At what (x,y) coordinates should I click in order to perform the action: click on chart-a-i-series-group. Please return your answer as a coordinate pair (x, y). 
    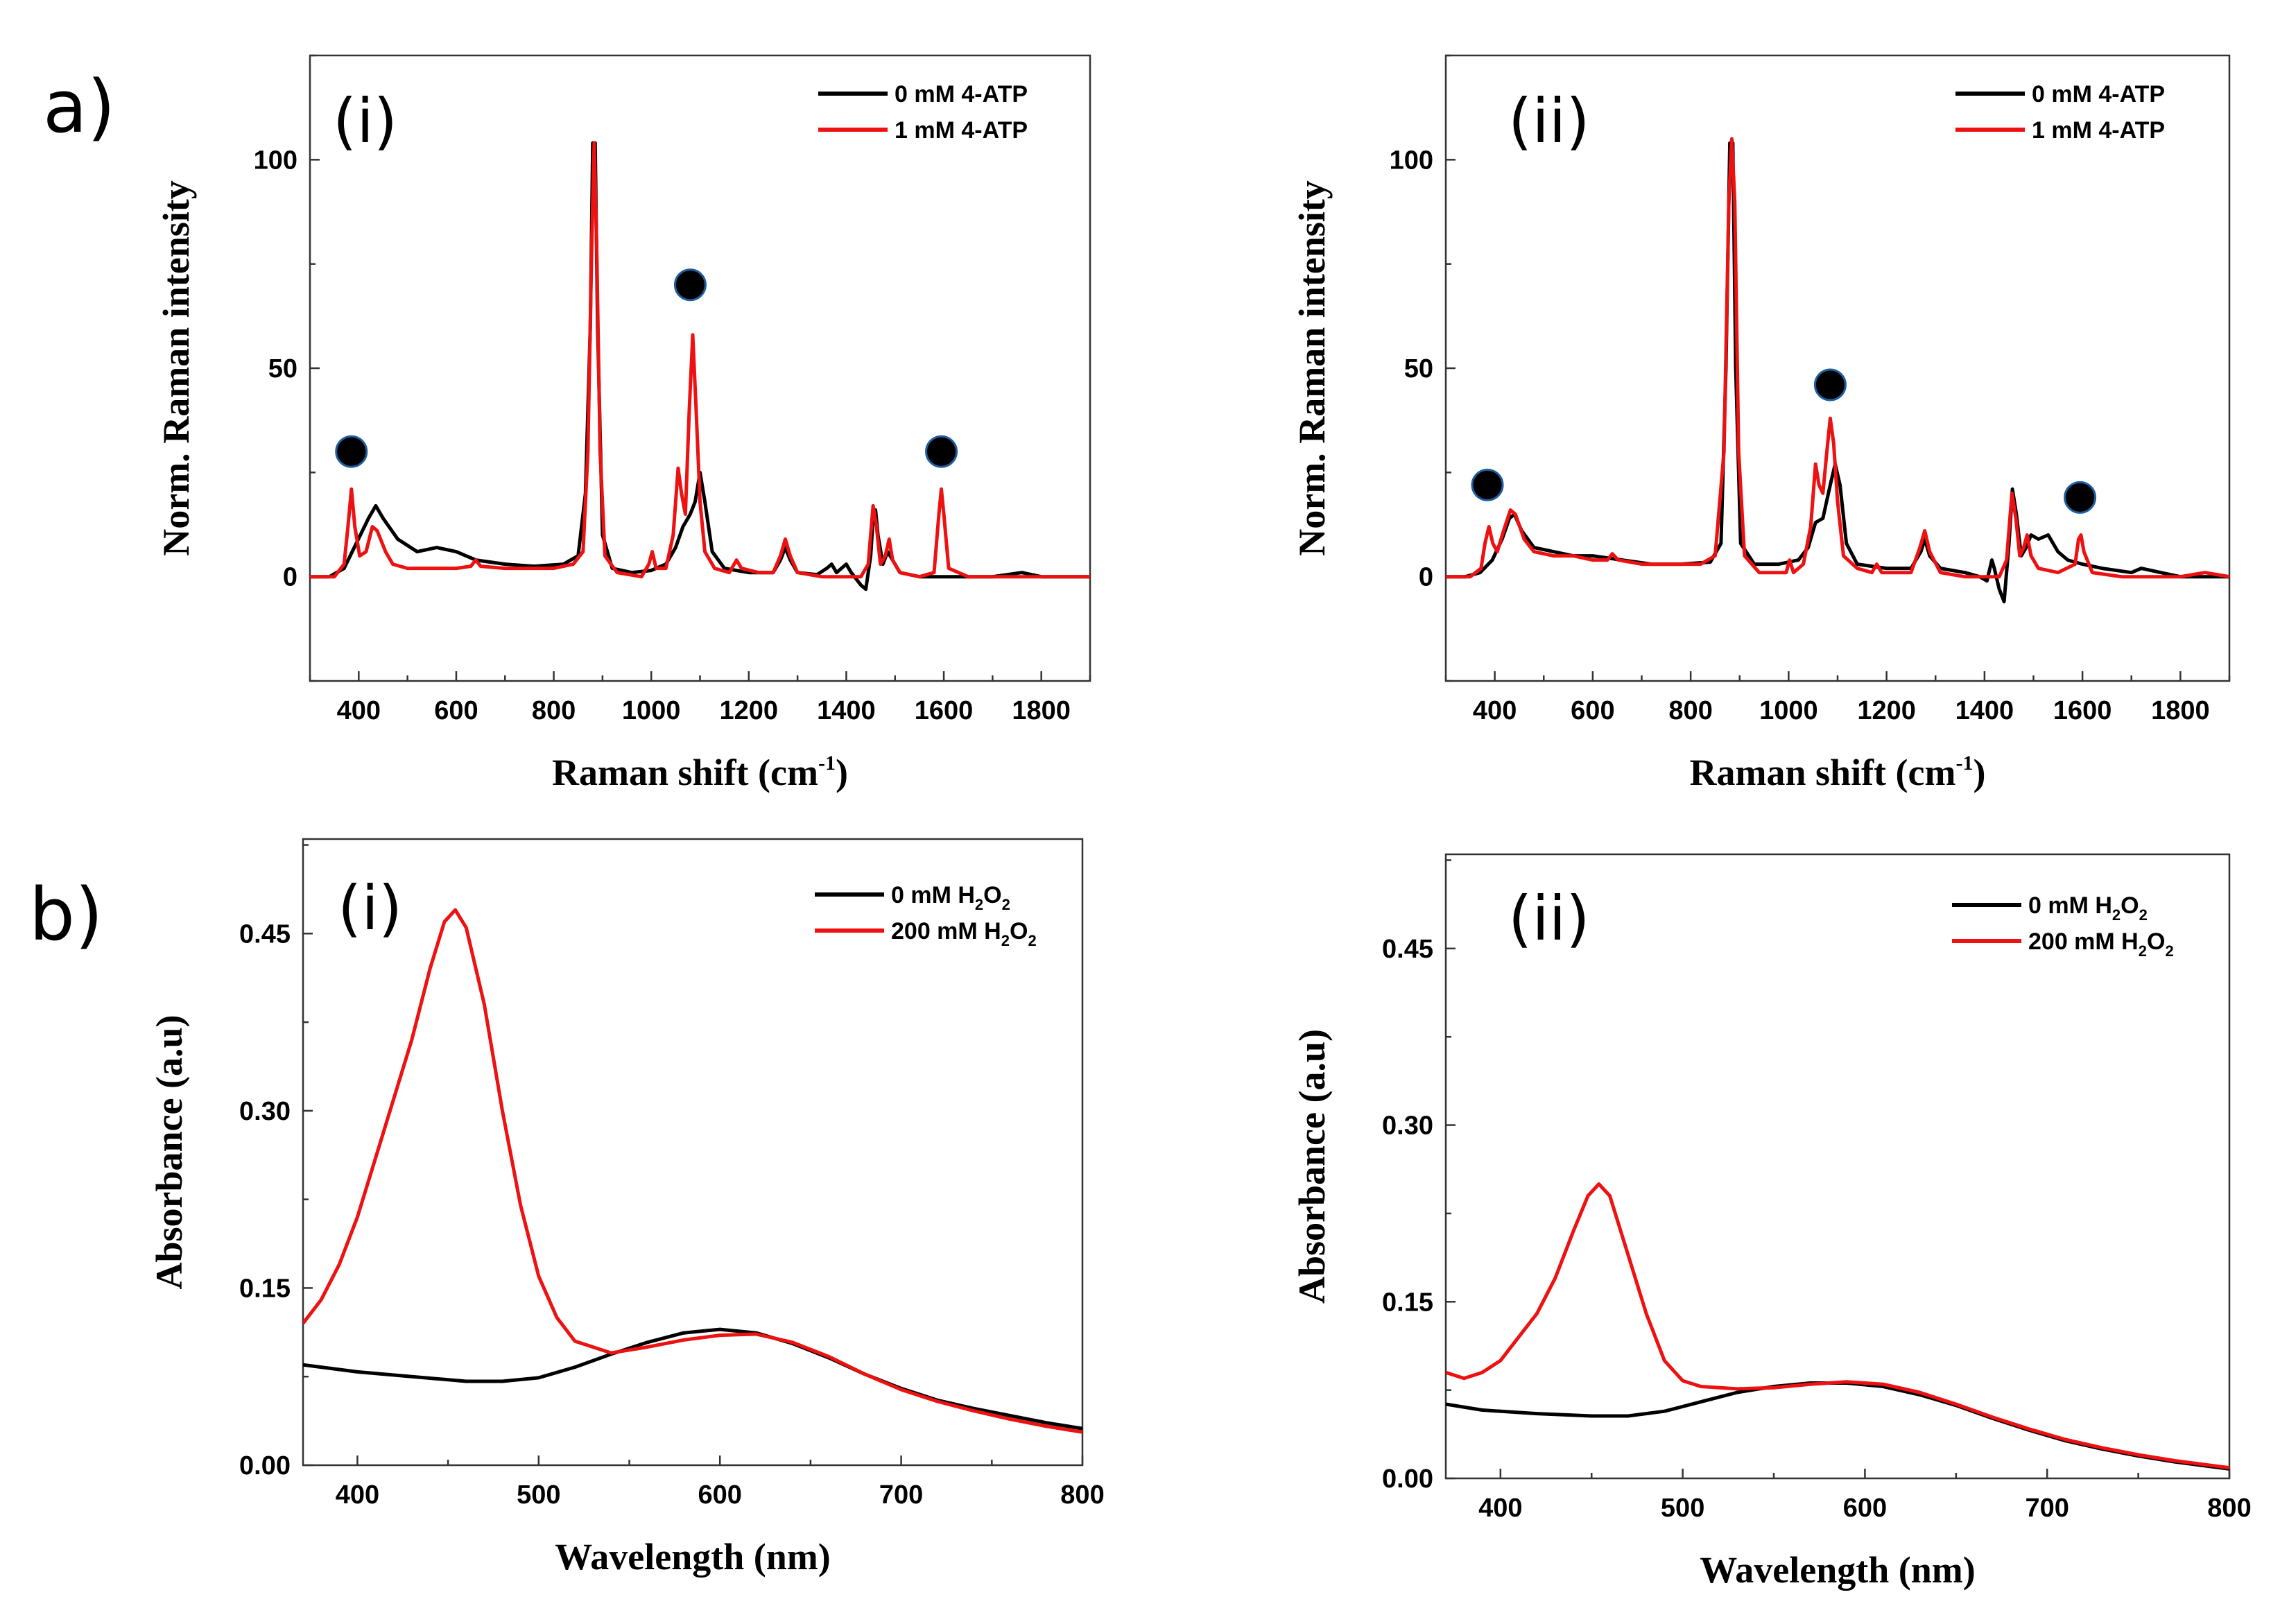
    Looking at the image, I should click on (700, 366).